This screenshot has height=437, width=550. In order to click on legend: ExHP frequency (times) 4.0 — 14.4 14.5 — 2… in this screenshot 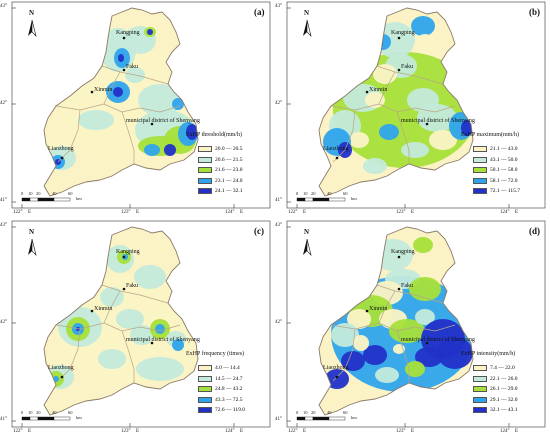, I will do `click(229, 385)`.